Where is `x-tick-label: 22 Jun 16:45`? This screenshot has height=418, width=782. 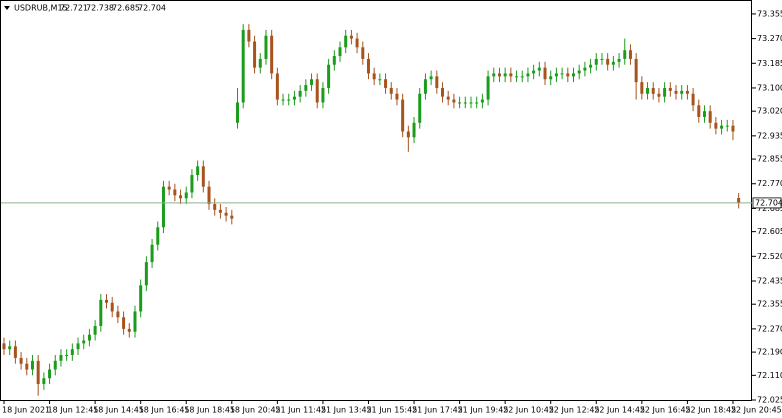 x-tick-label: 22 Jun 16:45 is located at coordinates (665, 410).